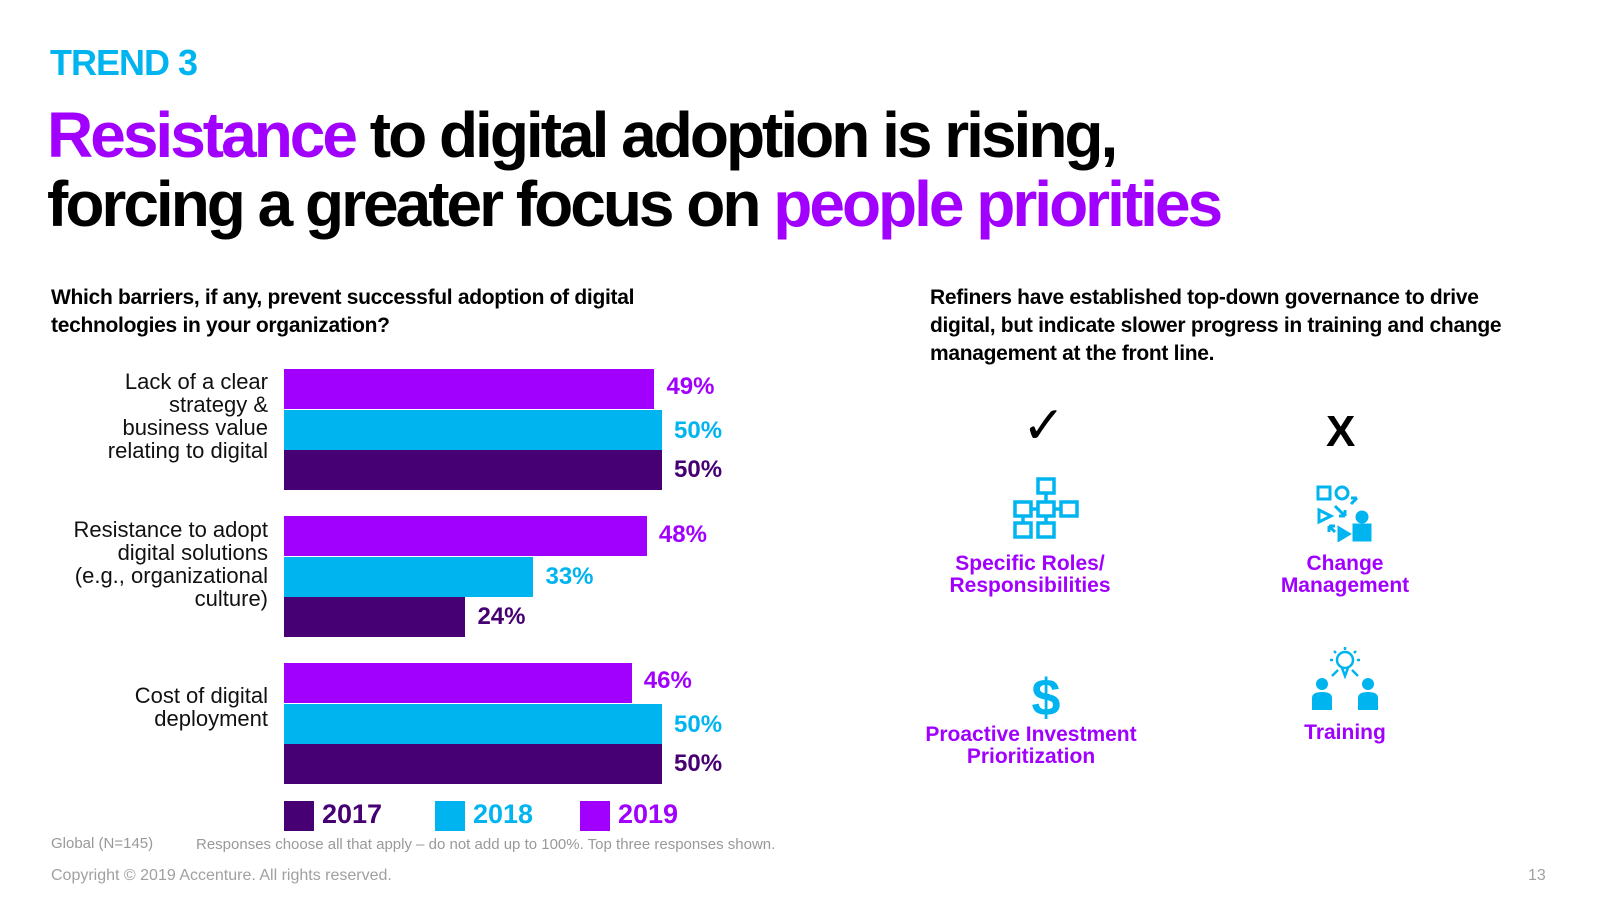 Image resolution: width=1600 pixels, height=900 pixels. Describe the element at coordinates (503, 814) in the screenshot. I see `legend-label-2018: 2018` at that location.